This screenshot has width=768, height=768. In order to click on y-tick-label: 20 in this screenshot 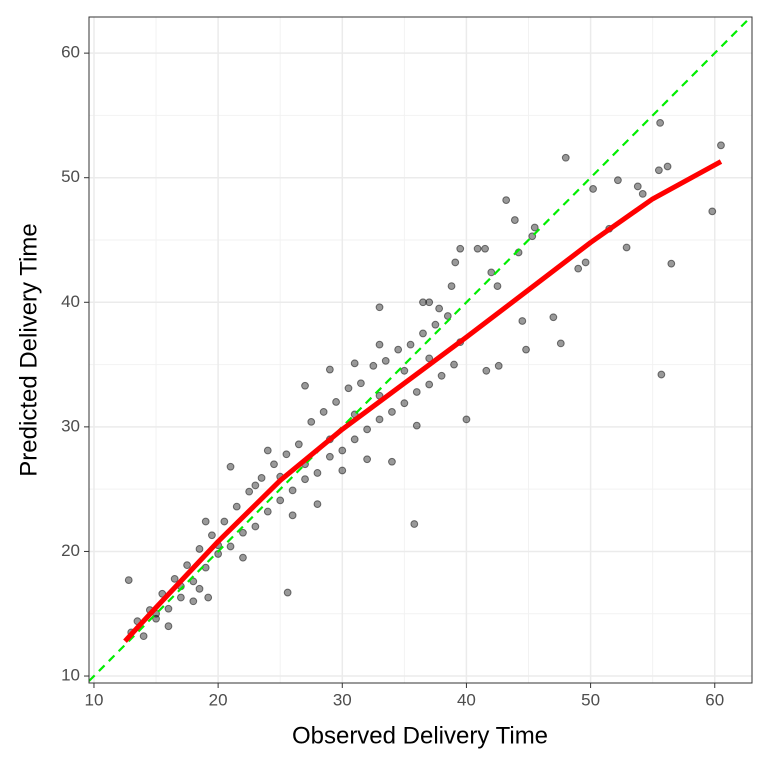, I will do `click(70, 550)`.